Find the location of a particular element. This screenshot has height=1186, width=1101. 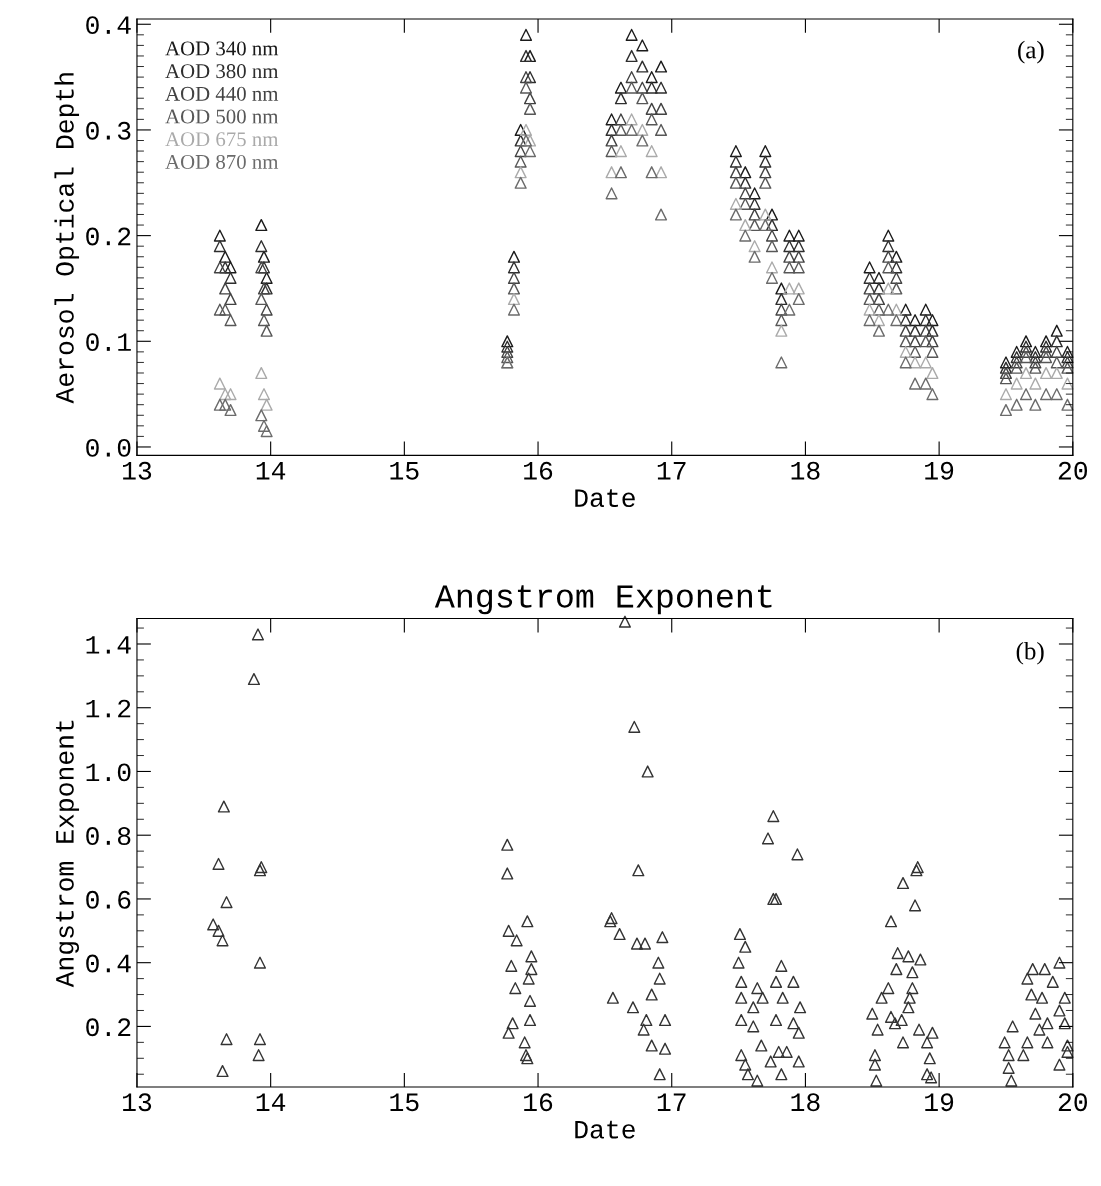

text: AOD 870 nm is located at coordinates (222, 161).